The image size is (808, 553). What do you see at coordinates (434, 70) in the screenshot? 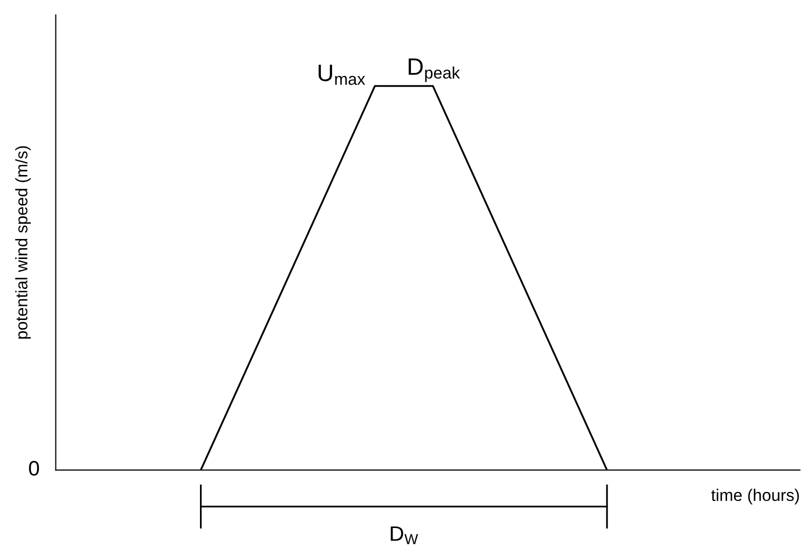
I see `text: D$_{peak}$` at bounding box center [434, 70].